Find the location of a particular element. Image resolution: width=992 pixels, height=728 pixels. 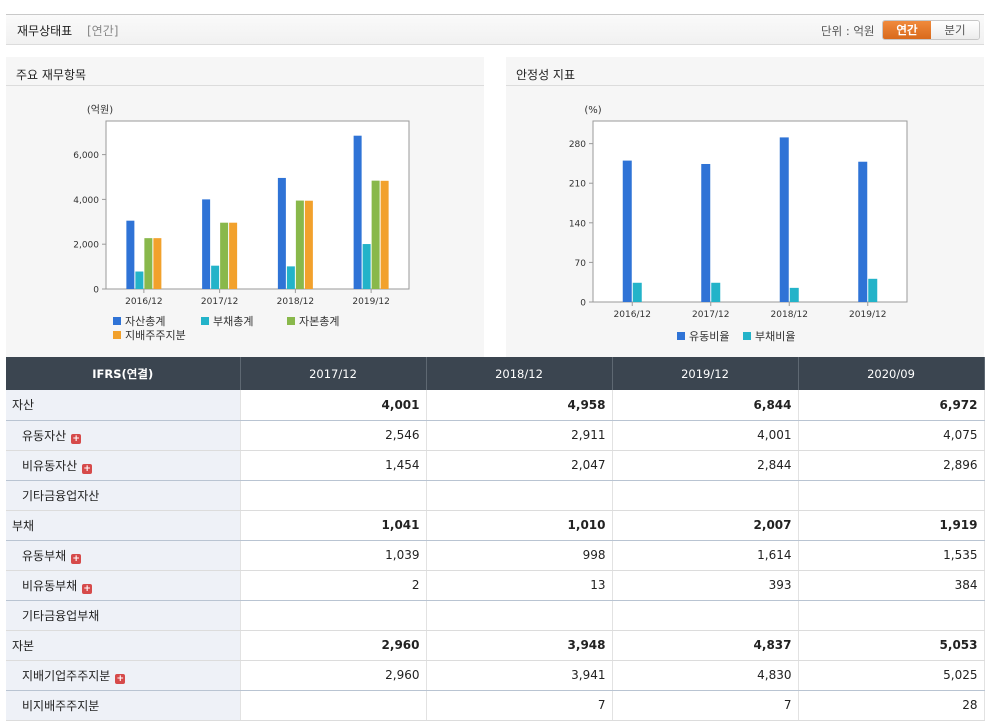

x-tick-label: 2017/12 is located at coordinates (219, 302).